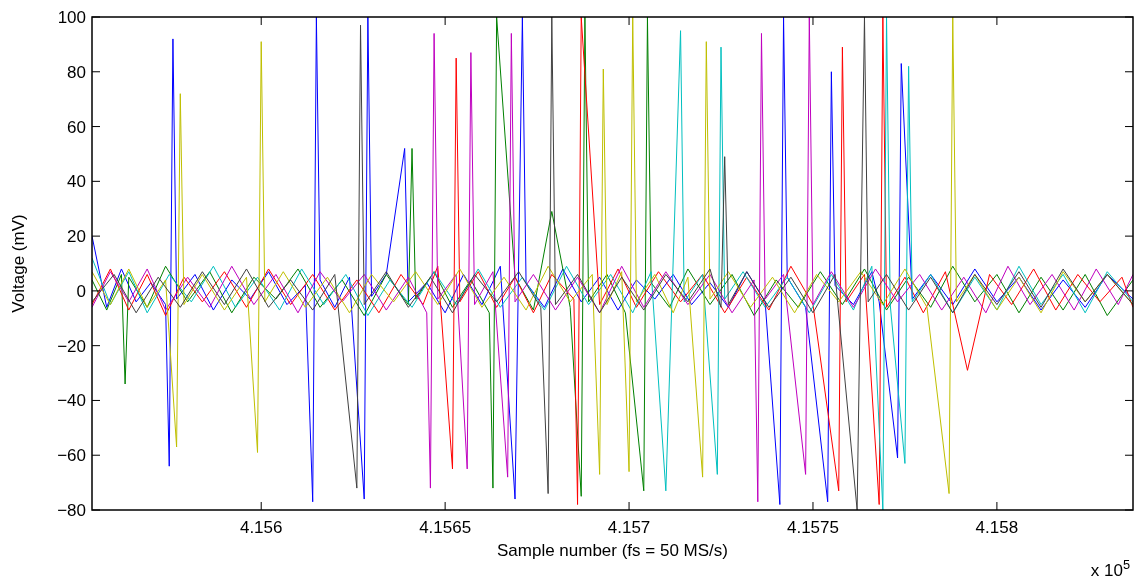 The width and height of the screenshot is (1138, 584). I want to click on y-tick-label: 60, so click(76, 127).